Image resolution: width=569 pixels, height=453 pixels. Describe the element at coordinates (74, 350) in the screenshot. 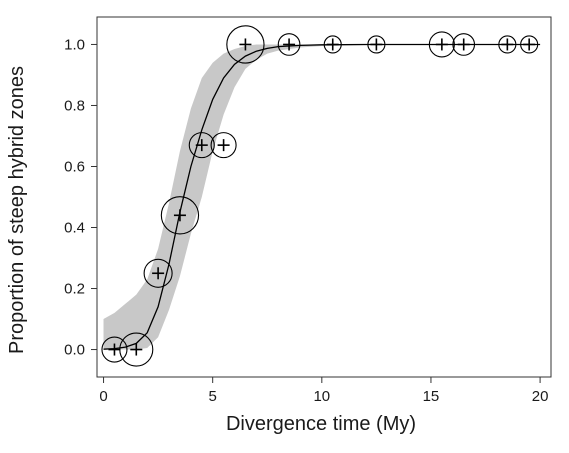

I see `y-tick-label: 0.0` at that location.